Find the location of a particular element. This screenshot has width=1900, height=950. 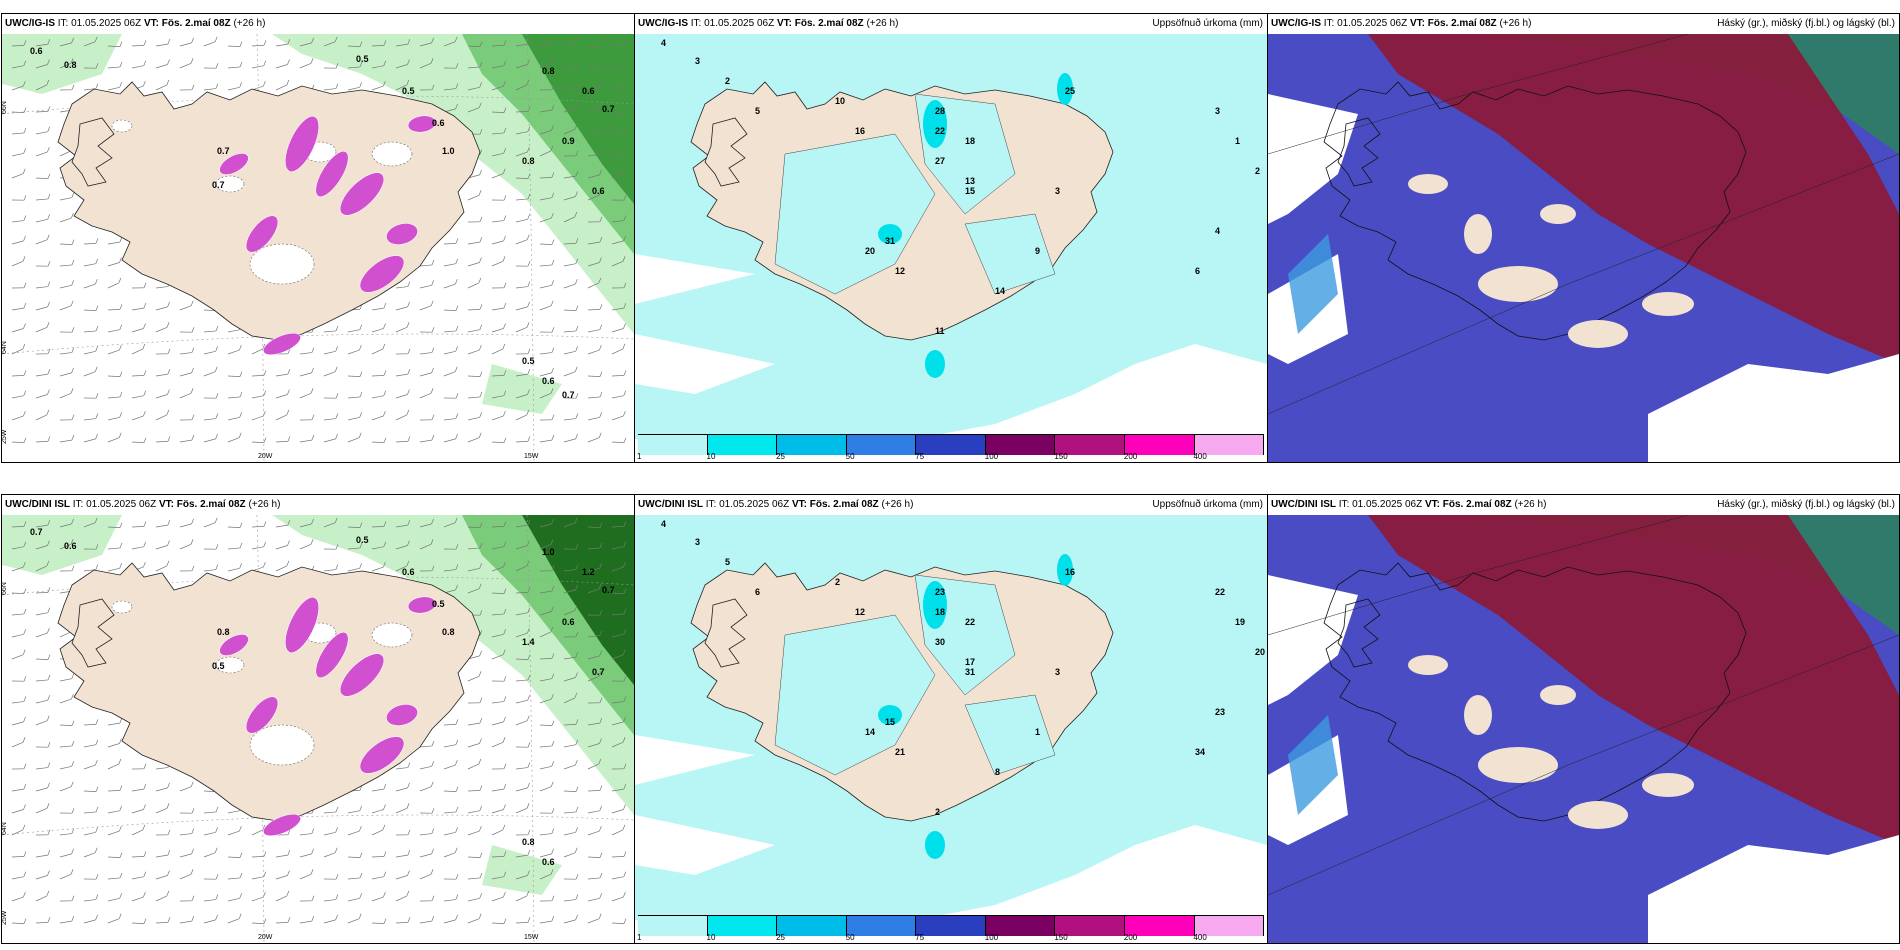

colorbar-tick-label: 10 is located at coordinates (711, 937).